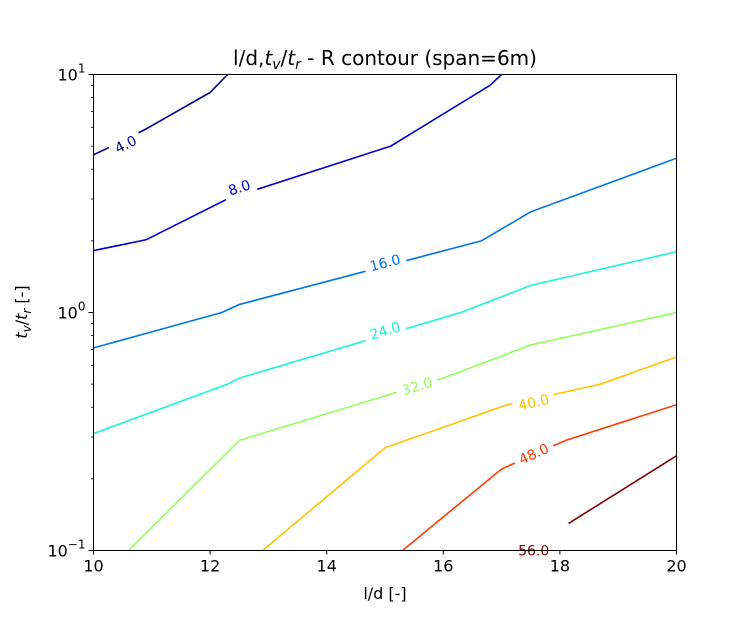 Image resolution: width=751 pixels, height=618 pixels. I want to click on x-axis-ticks: 10 12 14 16 18 20, so click(385, 563).